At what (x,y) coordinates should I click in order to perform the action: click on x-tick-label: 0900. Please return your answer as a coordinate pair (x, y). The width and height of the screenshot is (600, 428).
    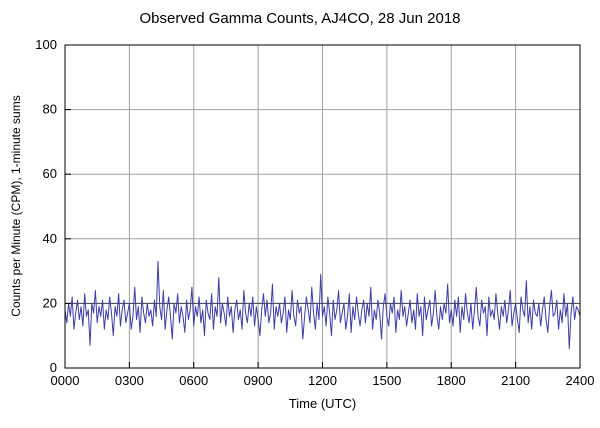
    Looking at the image, I should click on (258, 380).